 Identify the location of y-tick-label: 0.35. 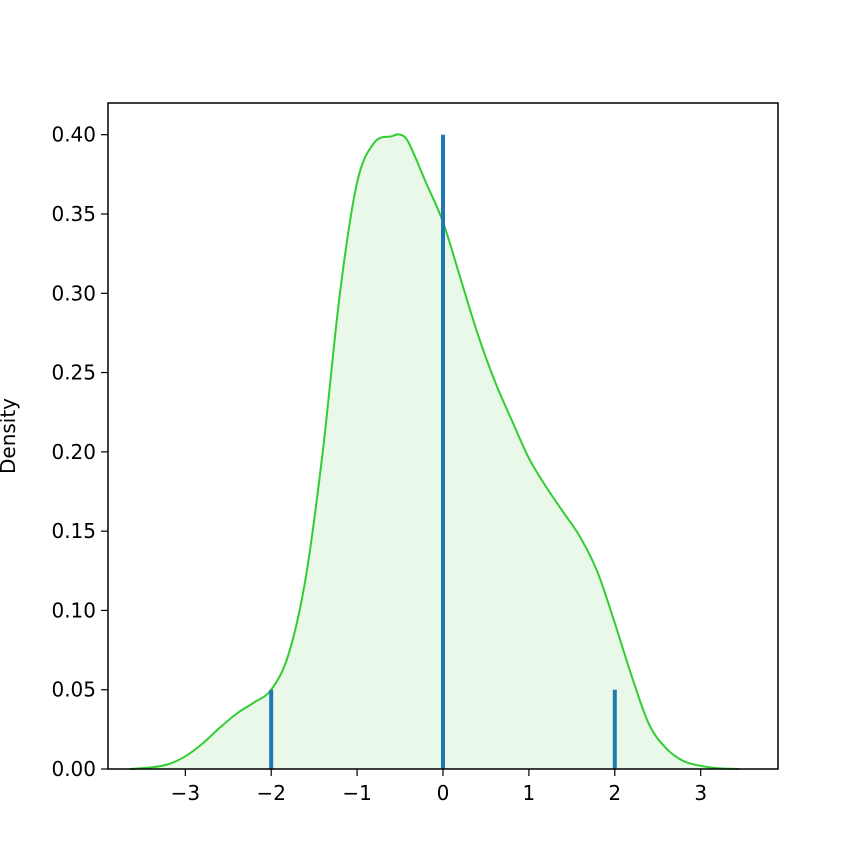
(73, 214).